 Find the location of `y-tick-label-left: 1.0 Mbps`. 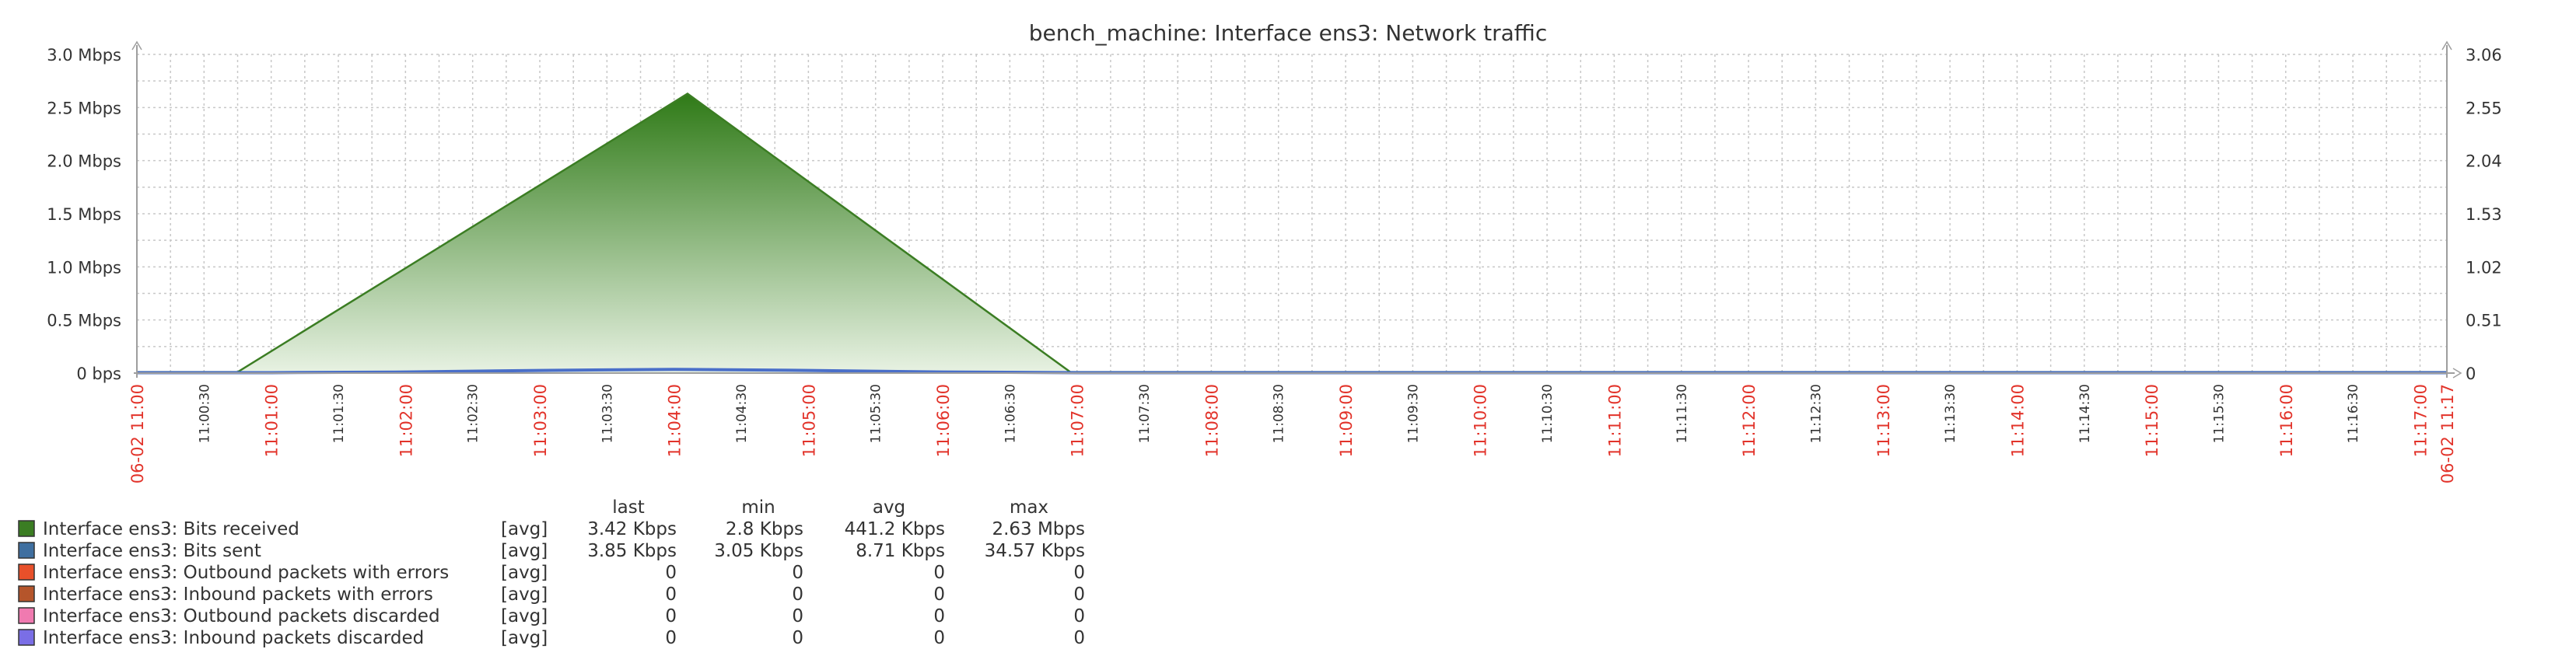

y-tick-label-left: 1.0 Mbps is located at coordinates (84, 268).